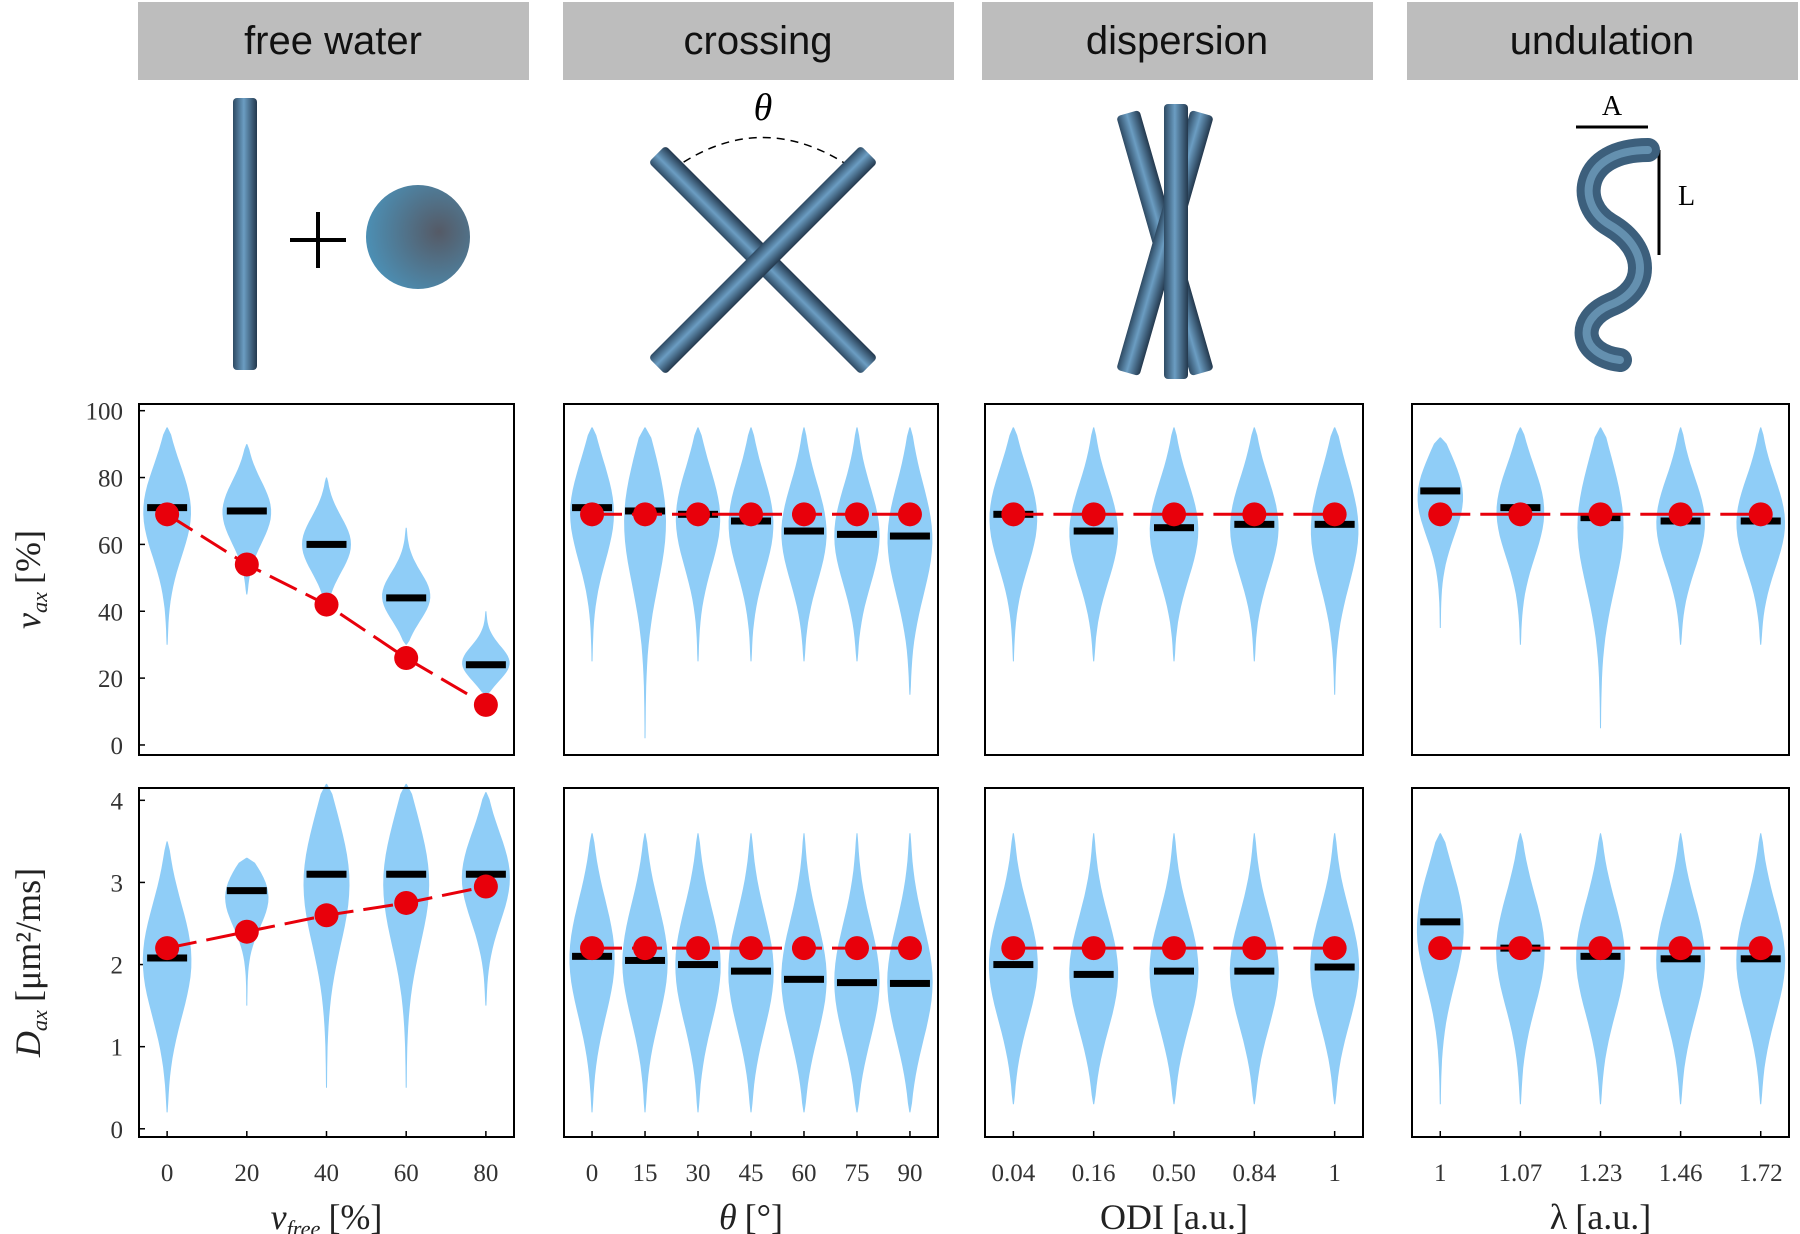 The width and height of the screenshot is (1800, 1234). I want to click on x-tick-label: 40, so click(326, 1173).